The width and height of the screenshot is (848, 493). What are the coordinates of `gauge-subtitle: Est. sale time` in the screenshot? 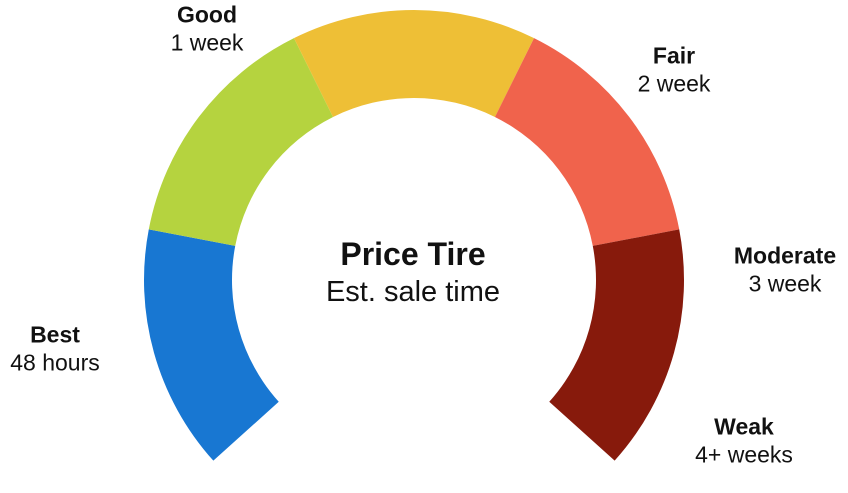 It's located at (413, 291).